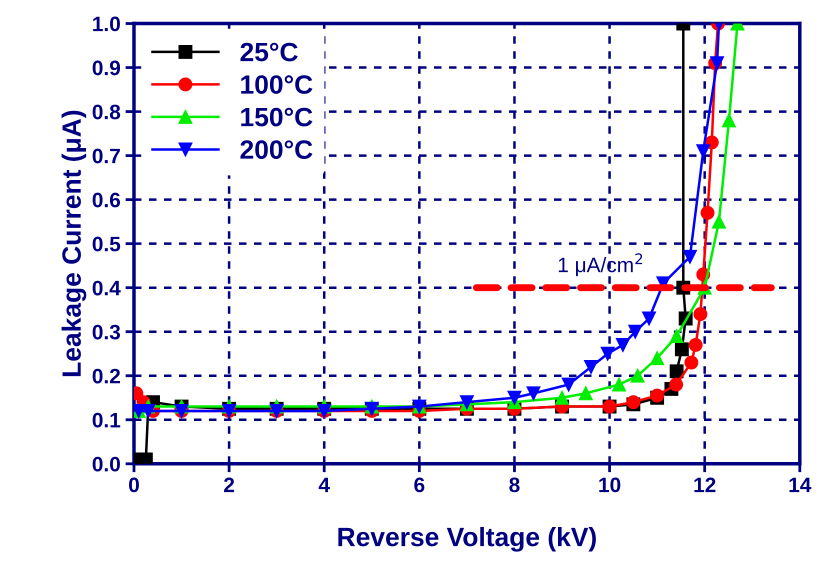  What do you see at coordinates (276, 117) in the screenshot?
I see `legend-label: 150°C` at bounding box center [276, 117].